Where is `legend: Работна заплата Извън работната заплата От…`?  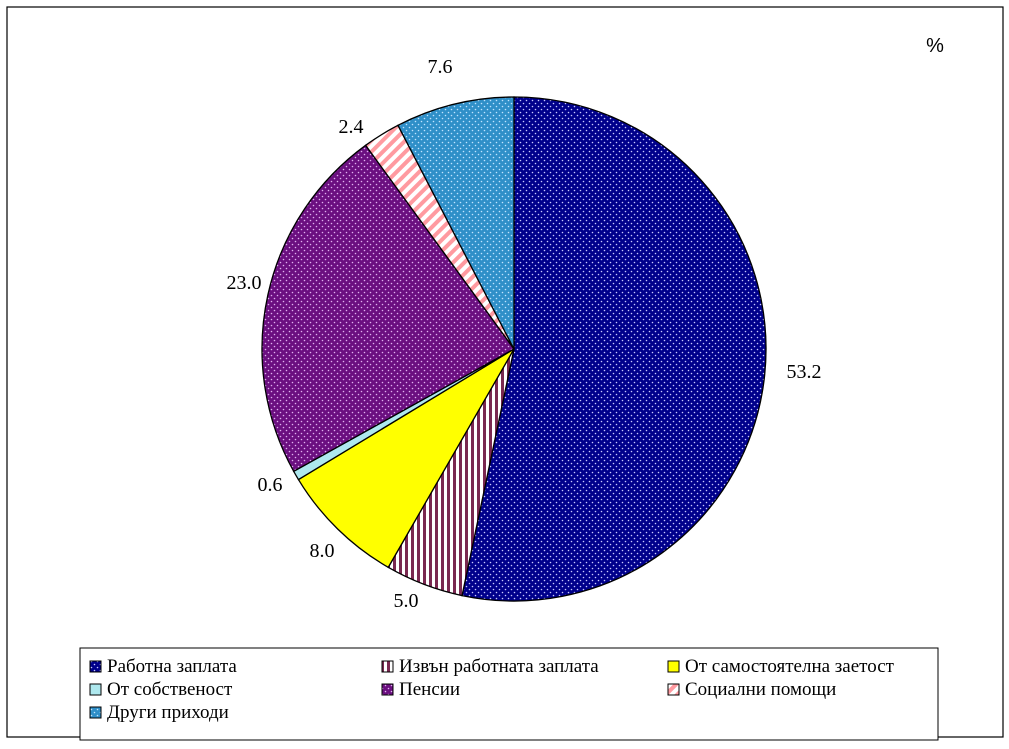
legend: Работна заплата Извън работната заплата От… is located at coordinates (492, 689).